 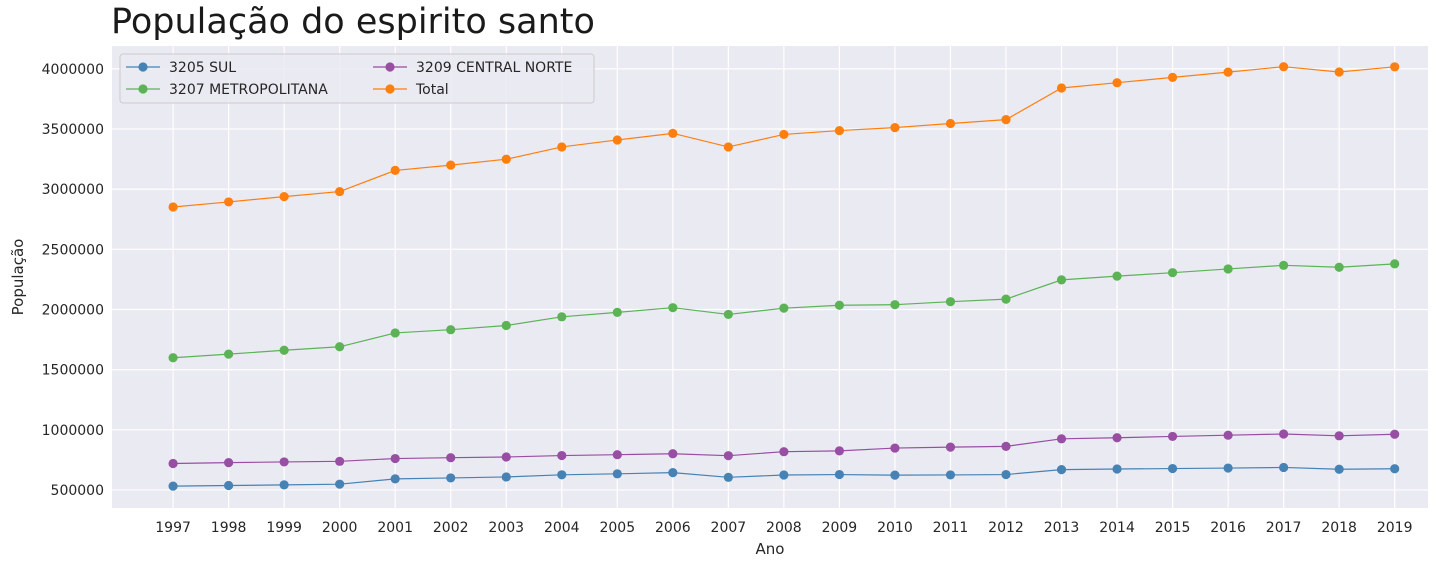 I want to click on x-tick-label: 2019, so click(x=1395, y=528).